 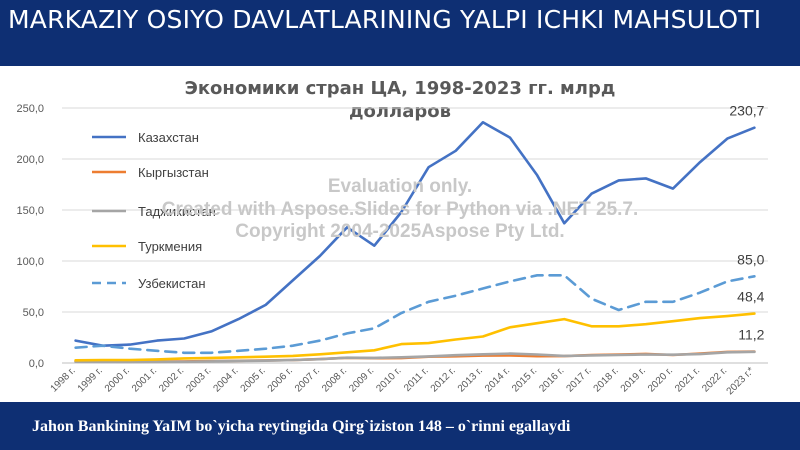 I want to click on legend-label: Узбекистан, so click(x=172, y=283).